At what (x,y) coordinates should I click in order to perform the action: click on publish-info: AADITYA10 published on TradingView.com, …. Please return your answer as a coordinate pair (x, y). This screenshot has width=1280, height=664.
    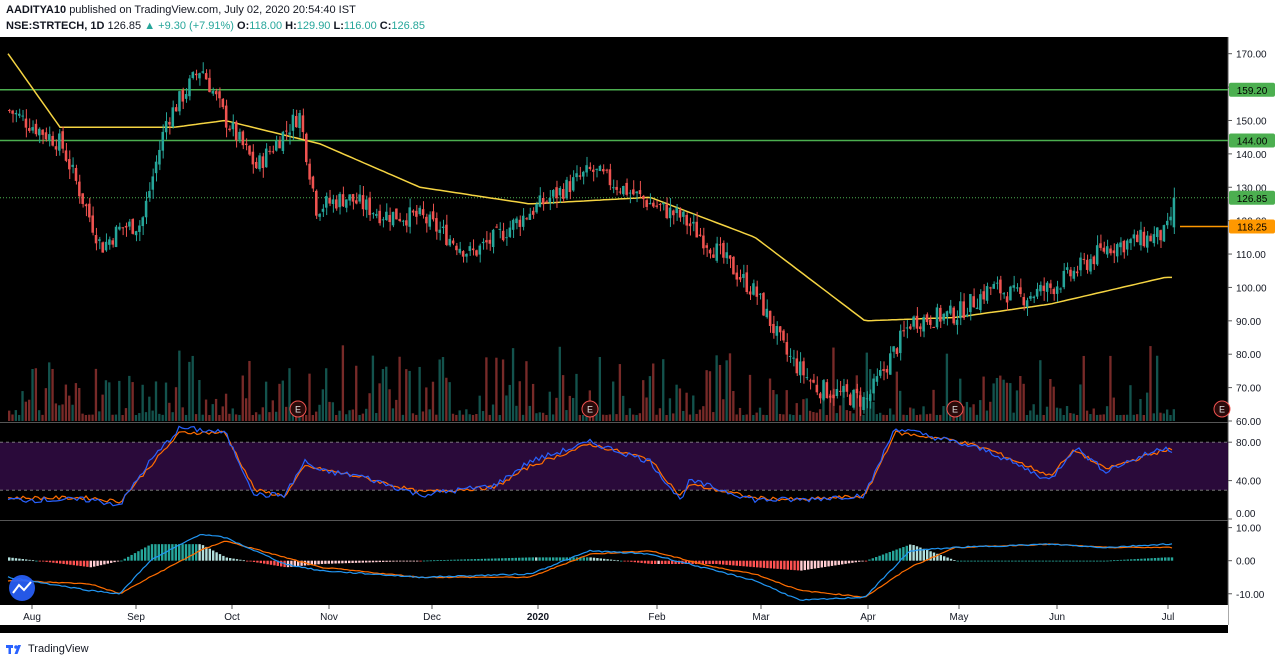
    Looking at the image, I should click on (181, 10).